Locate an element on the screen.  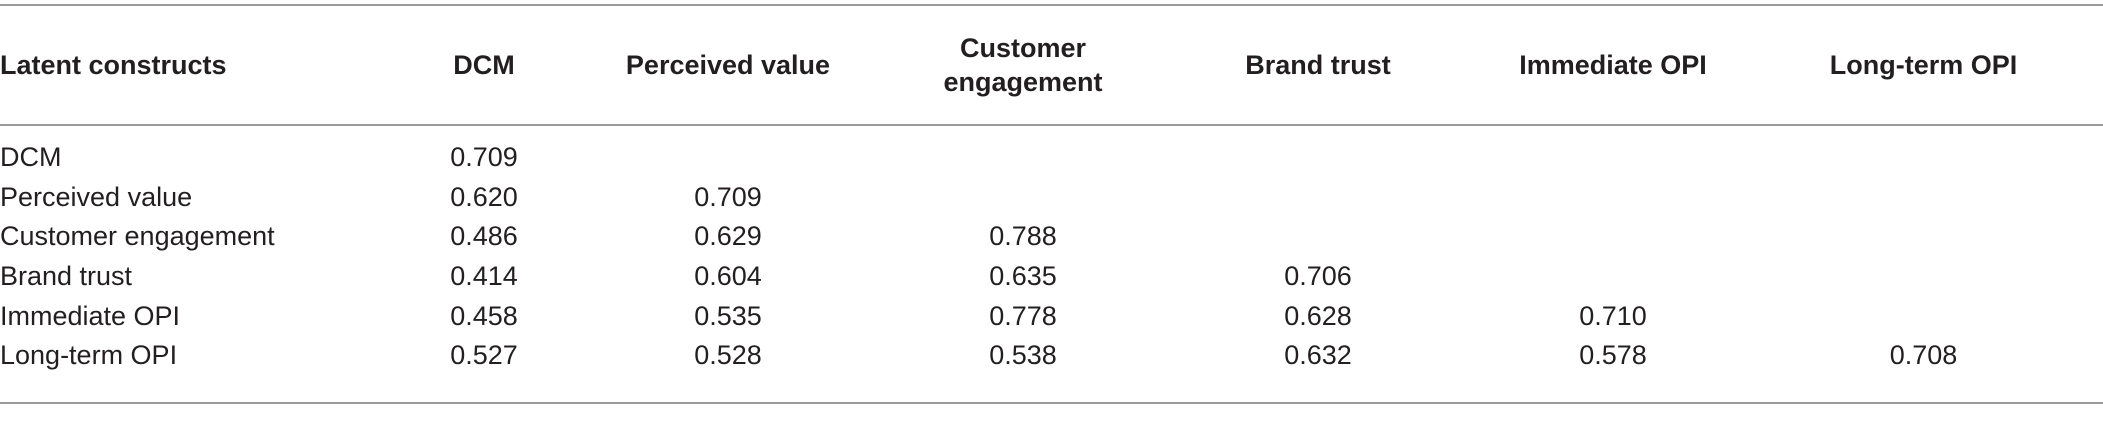
row-label: Customer engagement is located at coordinates (137, 236).